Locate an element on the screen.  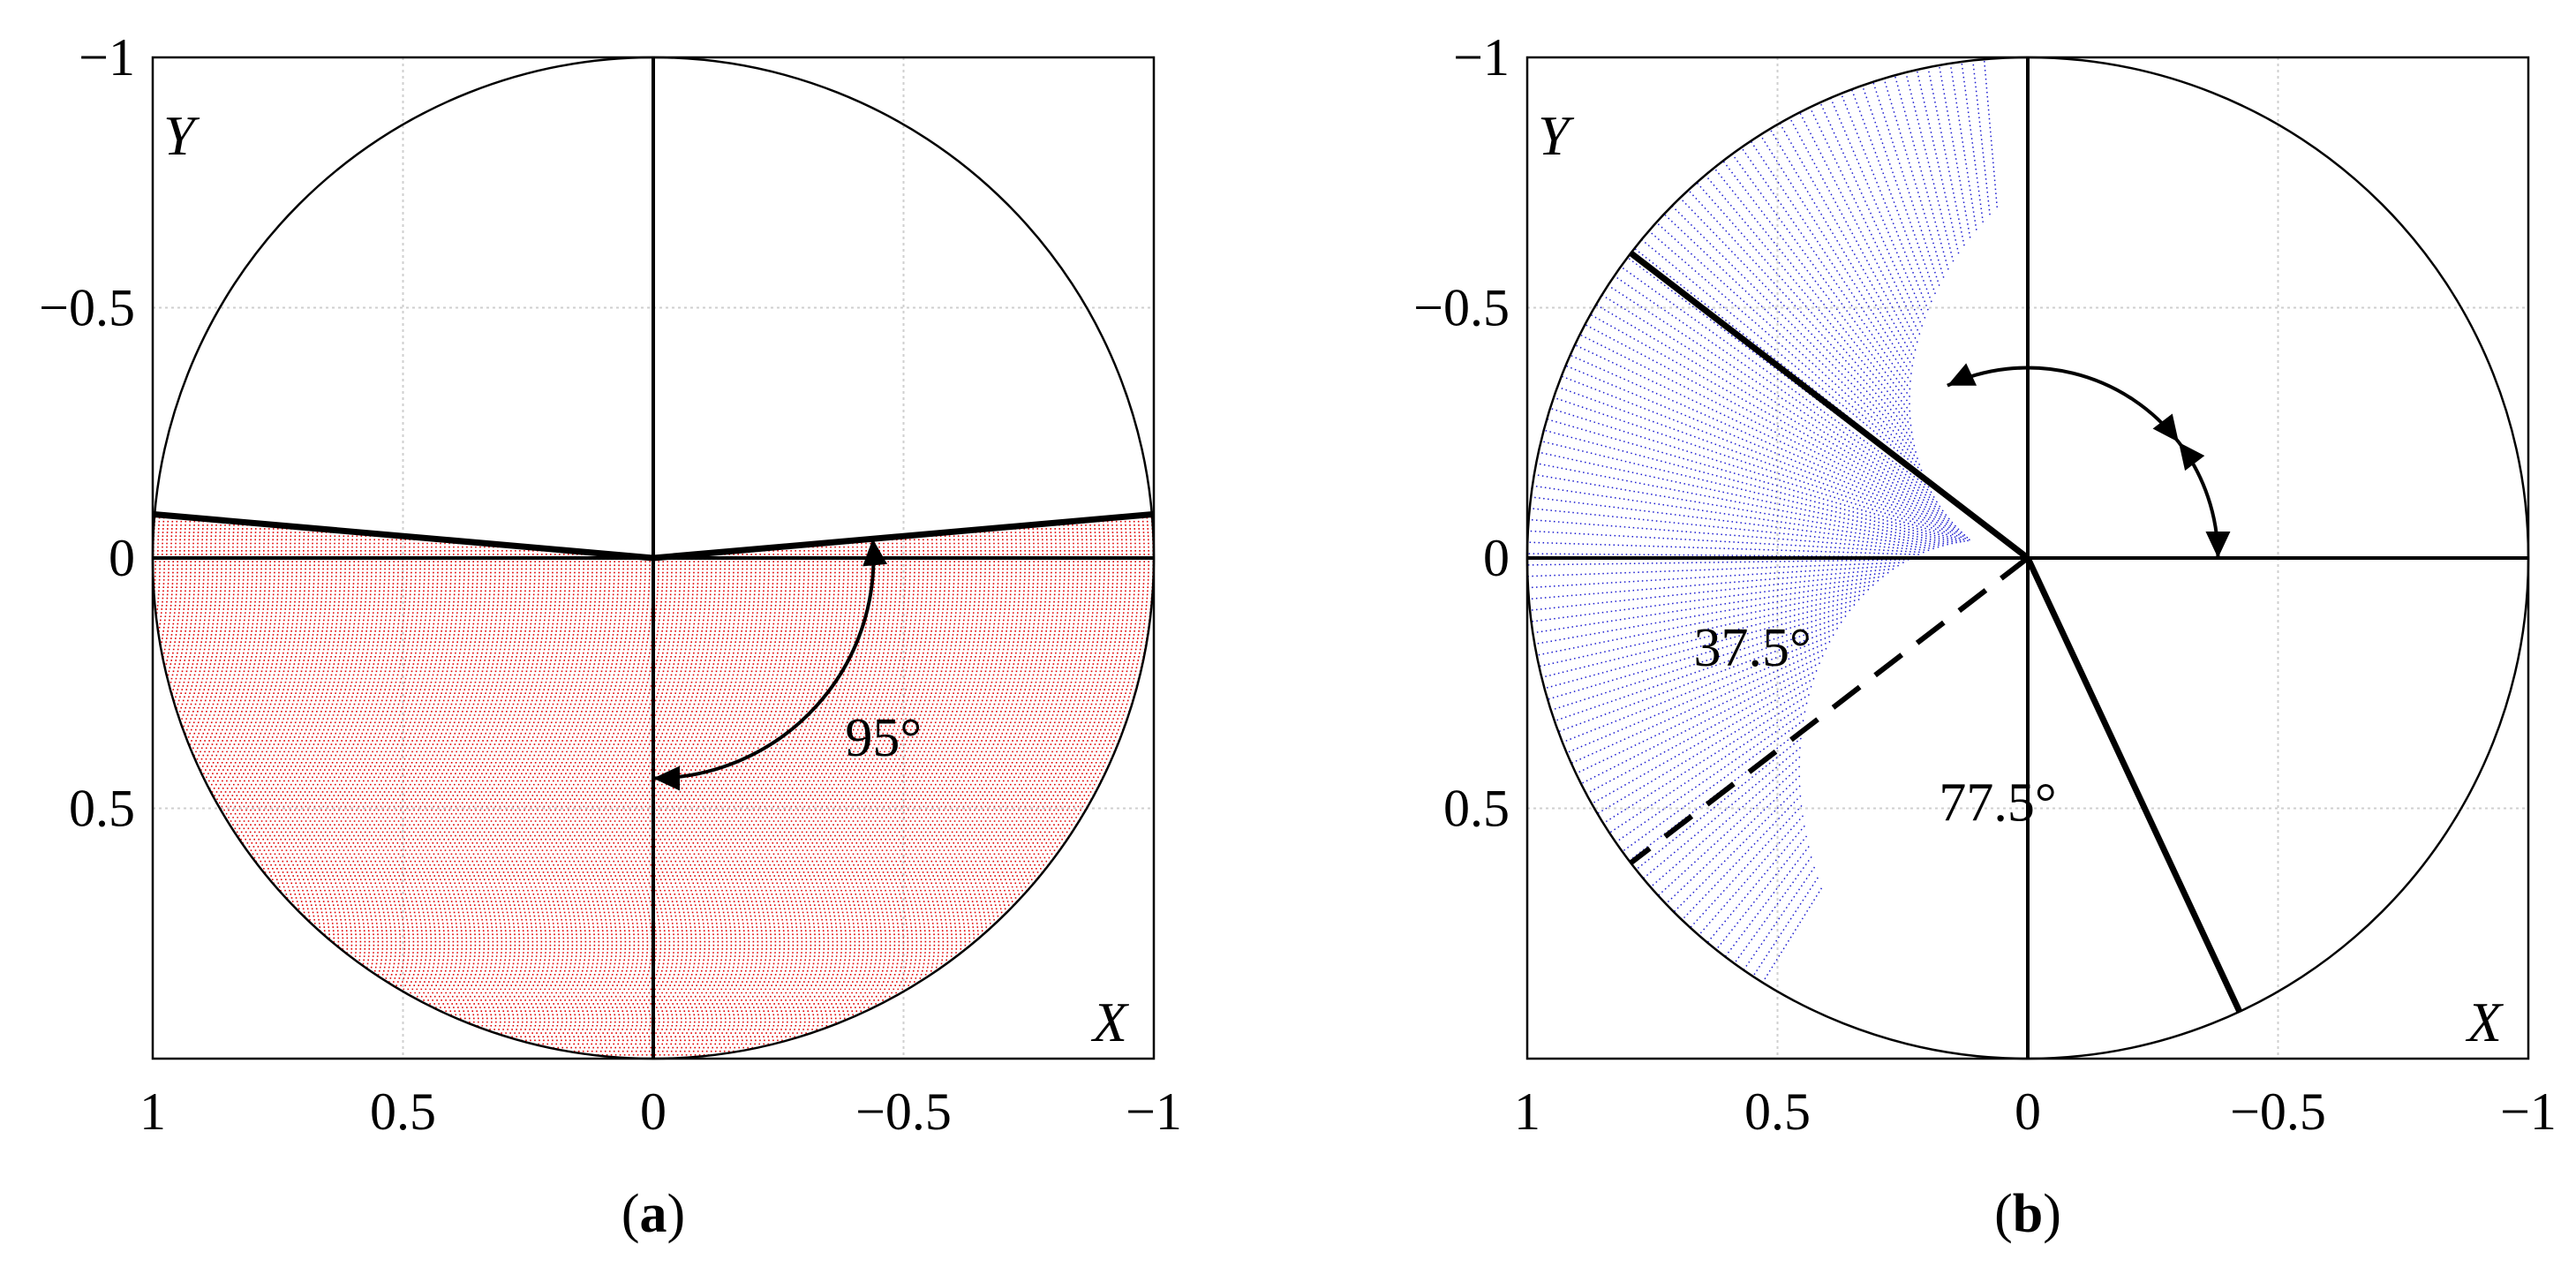
panel-b-x-tick-label: 1 is located at coordinates (1527, 1112).